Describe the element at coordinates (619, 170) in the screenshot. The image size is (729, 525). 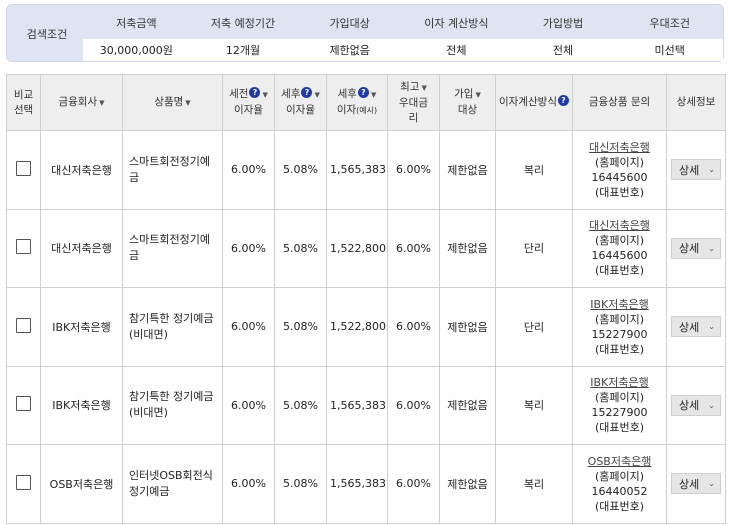
I see `inquiry-cell: 대신저축은행 (홈페이지) 16445600 (대표번호)` at that location.